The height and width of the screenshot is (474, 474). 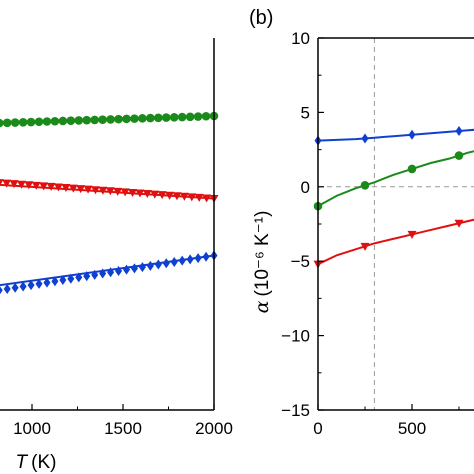 I want to click on panel-b-series, so click(x=393, y=197).